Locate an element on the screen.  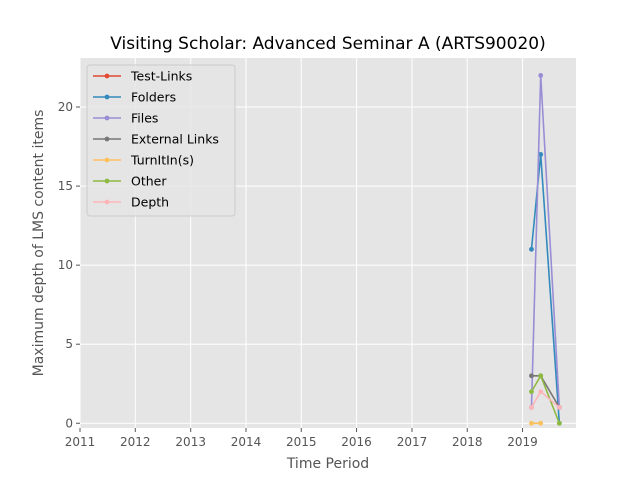
x-tick-label: 2011 is located at coordinates (80, 442).